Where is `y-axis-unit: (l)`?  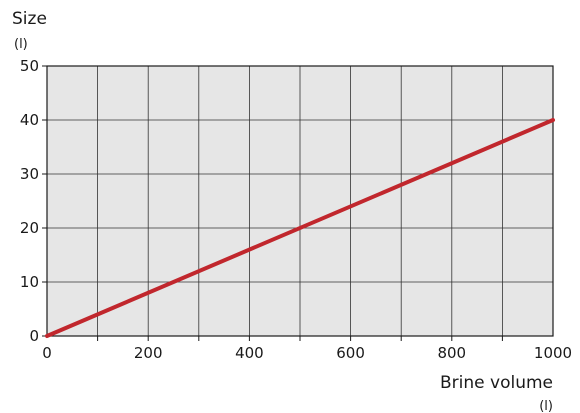
y-axis-unit: (l) is located at coordinates (21, 44).